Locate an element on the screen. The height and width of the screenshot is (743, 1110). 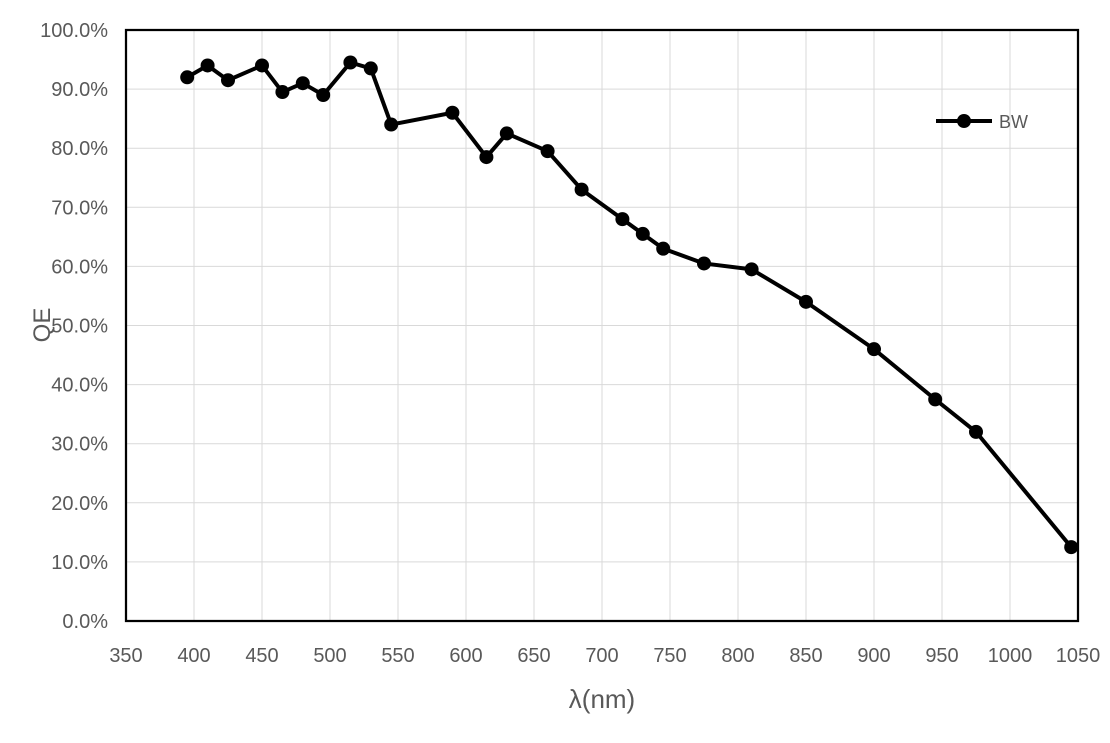
x-tick-label: 950 is located at coordinates (941, 656).